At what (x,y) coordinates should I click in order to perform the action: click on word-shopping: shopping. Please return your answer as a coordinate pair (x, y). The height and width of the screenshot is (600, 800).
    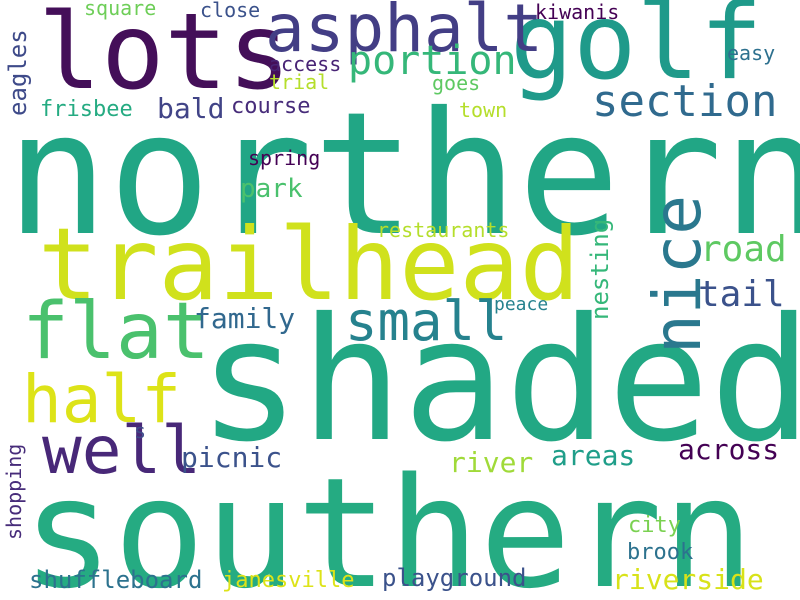
    Looking at the image, I should click on (14, 491).